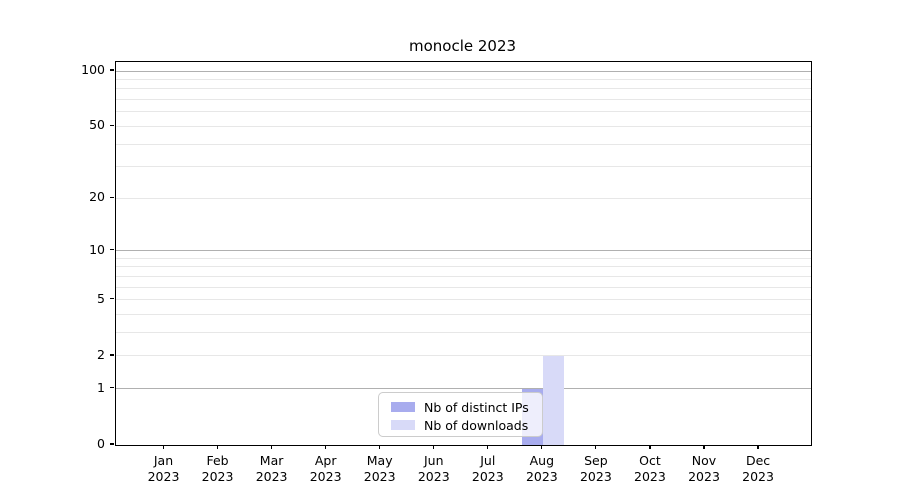 This screenshot has height=500, width=900. I want to click on x-tick-label: Jan 2023, so click(164, 469).